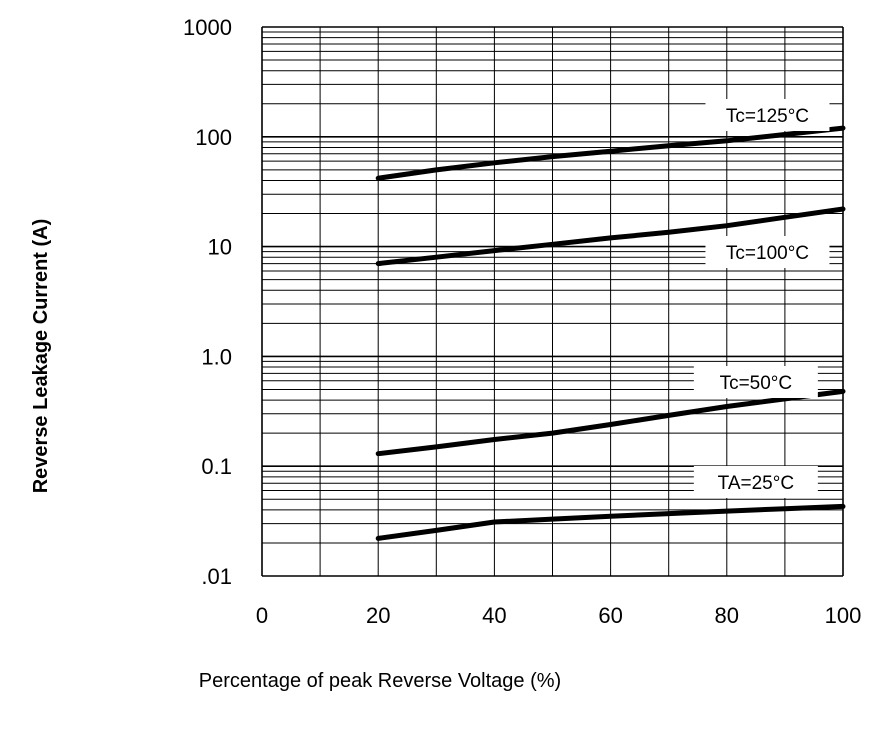 This screenshot has height=736, width=873. What do you see at coordinates (610, 615) in the screenshot?
I see `x-tick-label: 60` at bounding box center [610, 615].